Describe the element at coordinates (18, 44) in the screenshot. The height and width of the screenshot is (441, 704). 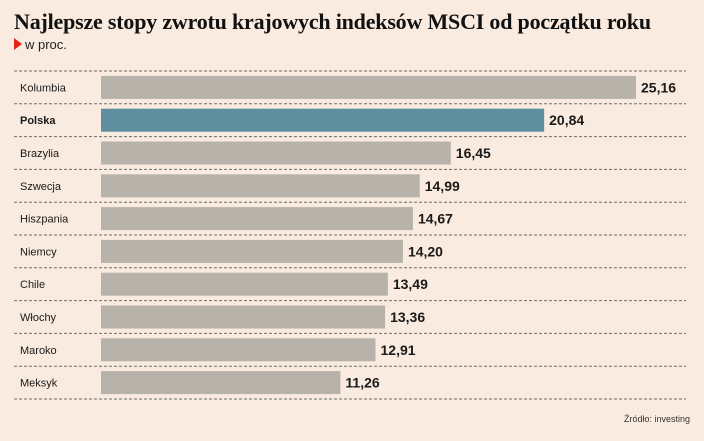
I see `red-triangle-icon` at that location.